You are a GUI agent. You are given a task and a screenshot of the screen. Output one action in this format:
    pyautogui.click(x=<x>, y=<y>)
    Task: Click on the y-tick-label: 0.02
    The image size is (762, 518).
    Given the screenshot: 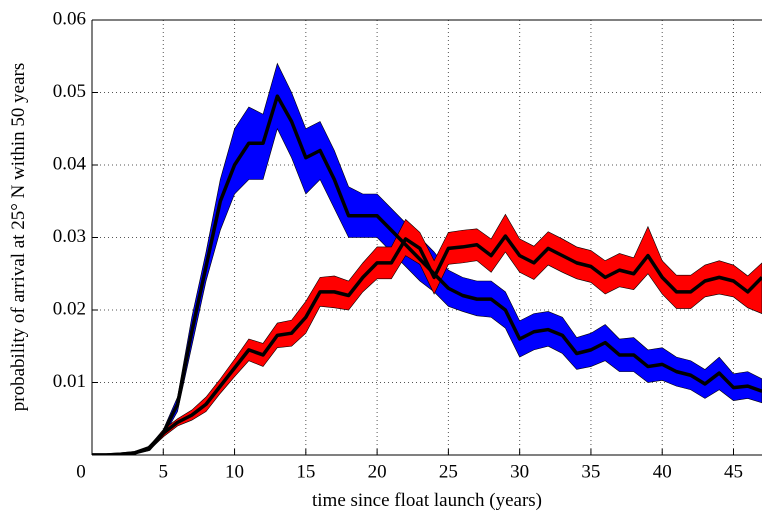 What is the action you would take?
    pyautogui.click(x=69, y=308)
    